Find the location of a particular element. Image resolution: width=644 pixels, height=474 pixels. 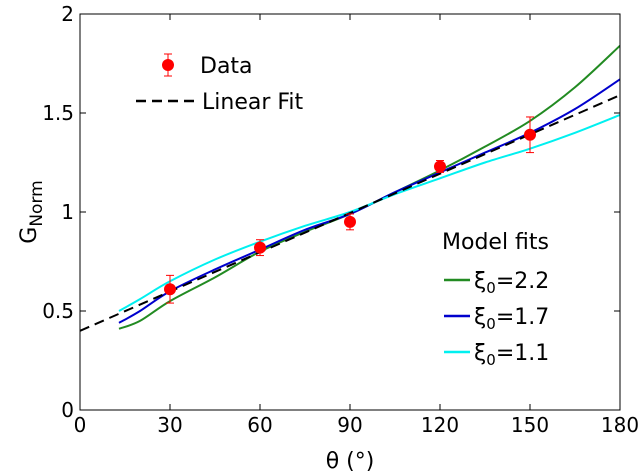

x-tick-label: 120 is located at coordinates (440, 425).